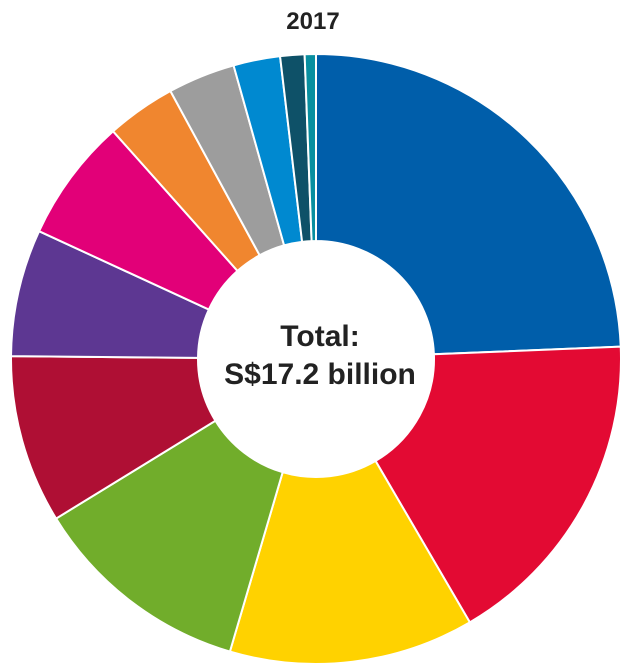 The height and width of the screenshot is (665, 626). Describe the element at coordinates (320, 374) in the screenshot. I see `center-total-line2: S$17.2 billion` at that location.